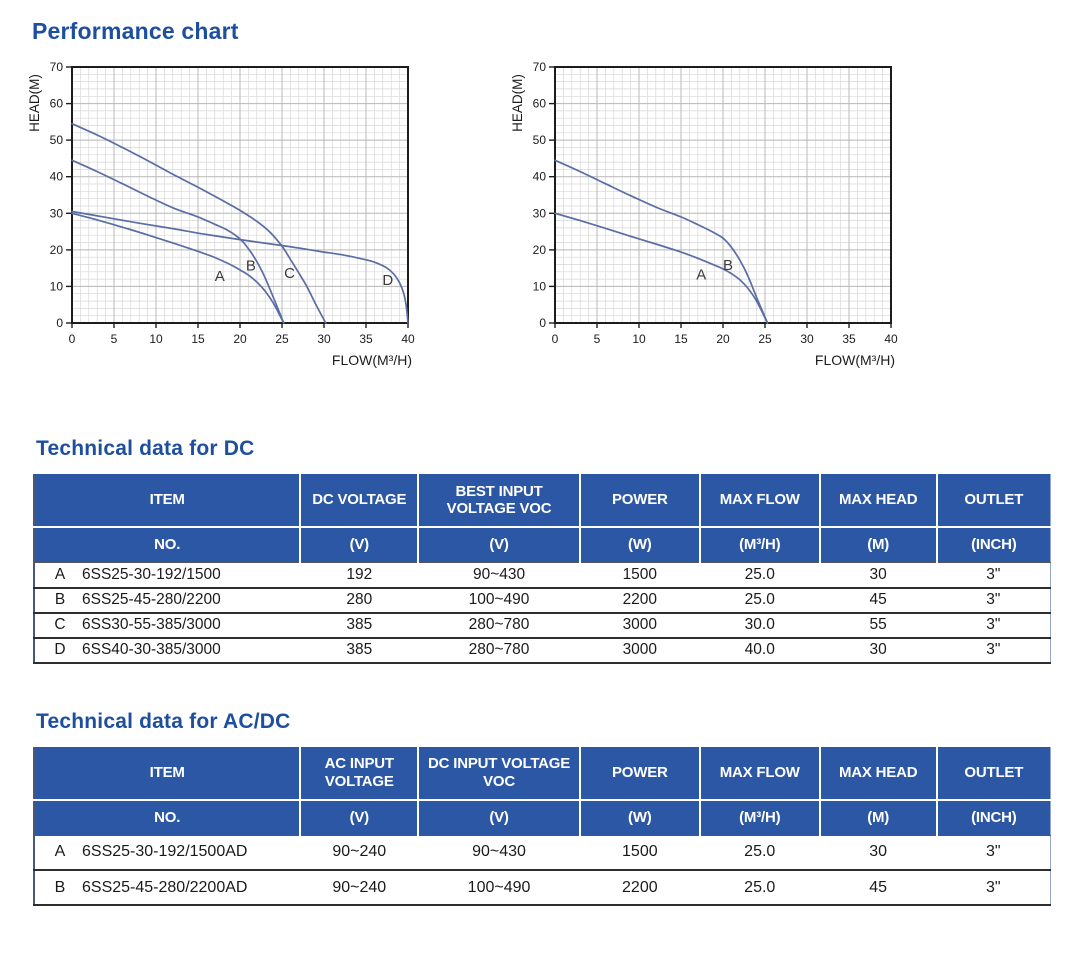  I want to click on column-header: ITEM, so click(167, 773).